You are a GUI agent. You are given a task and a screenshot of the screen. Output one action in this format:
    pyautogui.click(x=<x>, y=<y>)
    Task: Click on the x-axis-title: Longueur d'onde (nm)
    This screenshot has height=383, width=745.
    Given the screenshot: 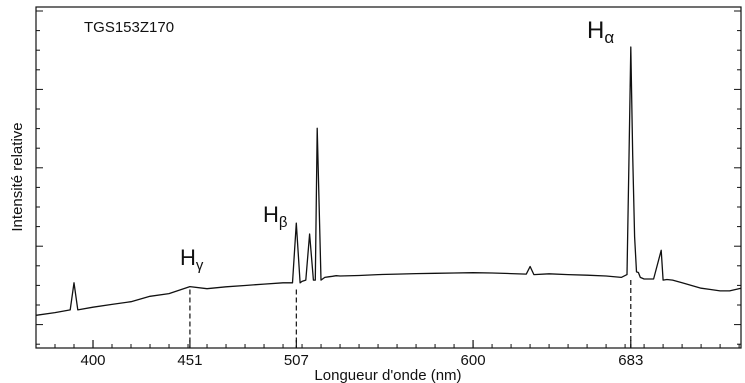 What is the action you would take?
    pyautogui.click(x=387, y=375)
    